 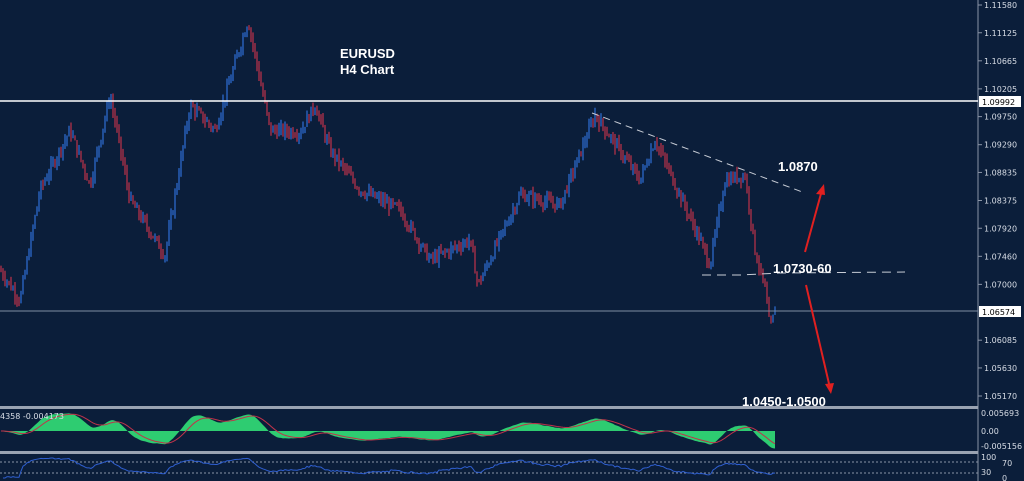 What do you see at coordinates (32, 416) in the screenshot?
I see `macd-values-label: 4358 -0.004173` at bounding box center [32, 416].